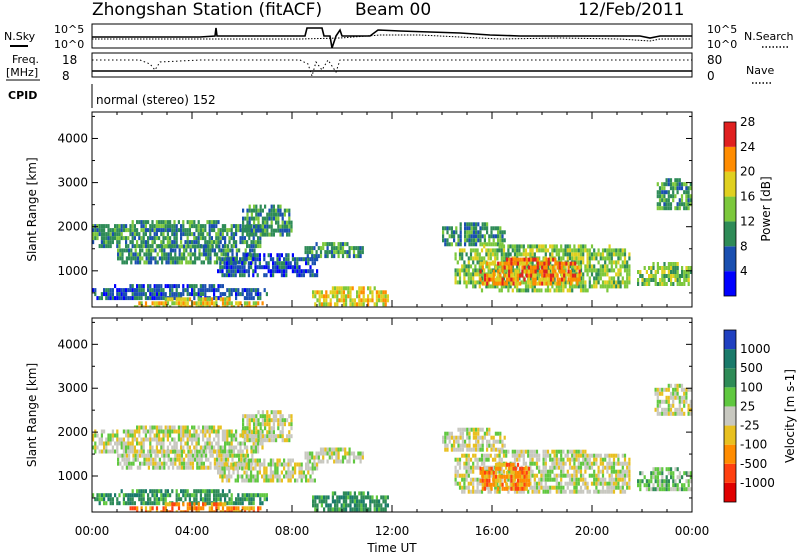 The height and width of the screenshot is (554, 800). Describe the element at coordinates (730, 159) in the screenshot. I see `colorbar-segment` at that location.